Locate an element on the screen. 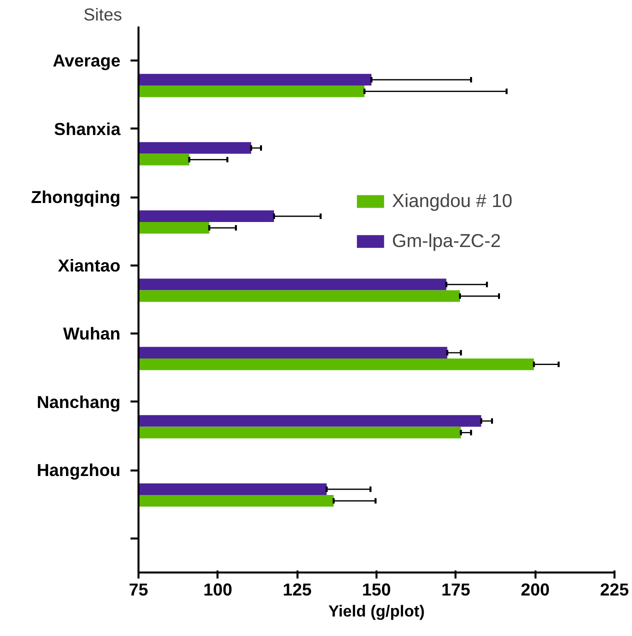 The image size is (632, 636). y-tick-label: Nanchang is located at coordinates (78, 402).